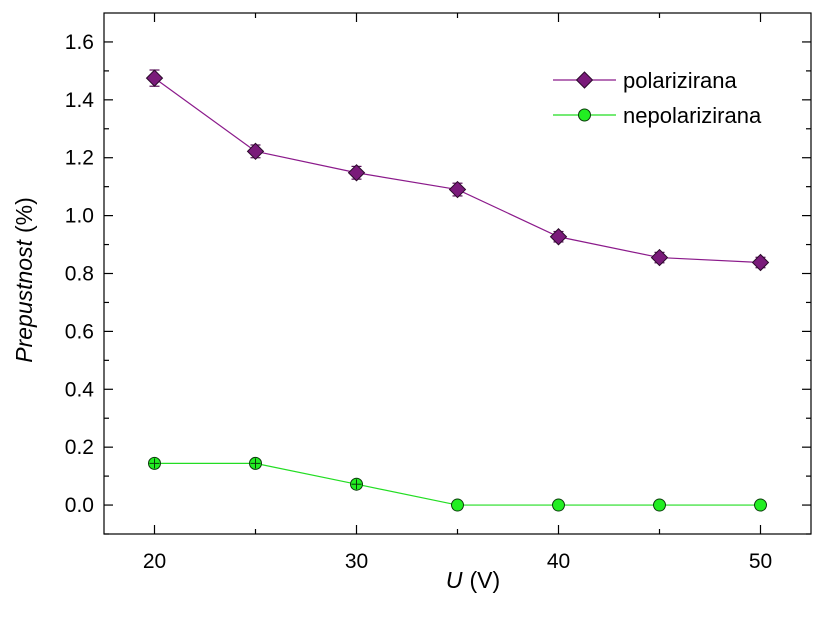 This screenshot has width=837, height=618. I want to click on legend-label-nepolarizirana: nepolarizirana, so click(692, 115).